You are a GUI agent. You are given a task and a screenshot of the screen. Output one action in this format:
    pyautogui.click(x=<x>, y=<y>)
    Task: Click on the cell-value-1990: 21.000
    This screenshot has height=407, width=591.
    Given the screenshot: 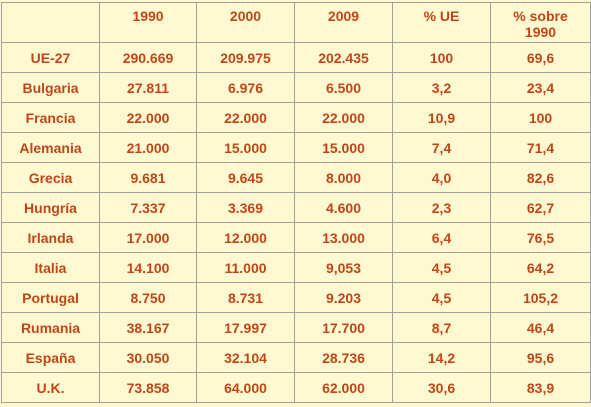 What is the action you would take?
    pyautogui.click(x=148, y=147)
    